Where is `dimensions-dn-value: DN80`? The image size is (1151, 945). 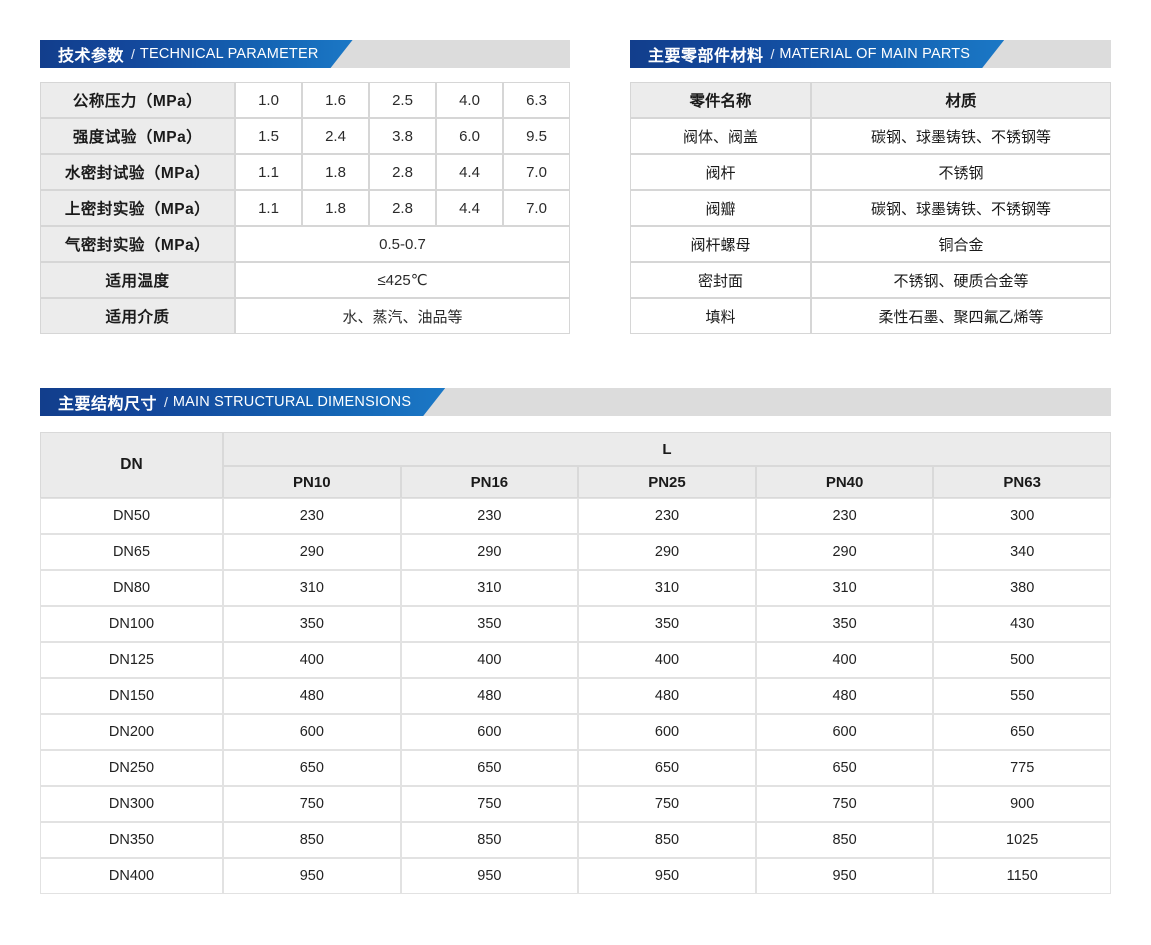 dimensions-dn-value: DN80 is located at coordinates (131, 588).